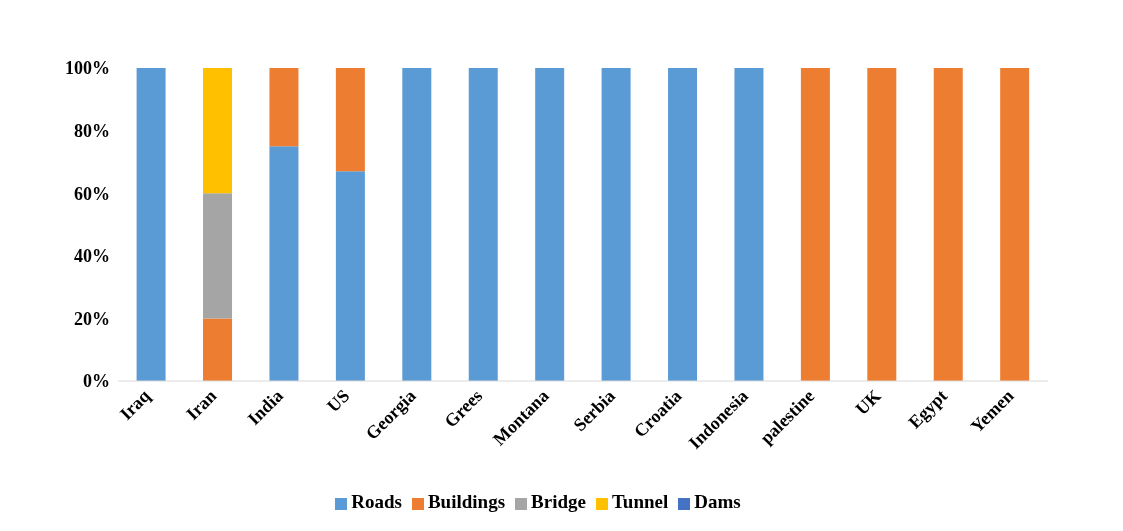 The height and width of the screenshot is (531, 1123). I want to click on y-tick-label: 40%, so click(92, 256).